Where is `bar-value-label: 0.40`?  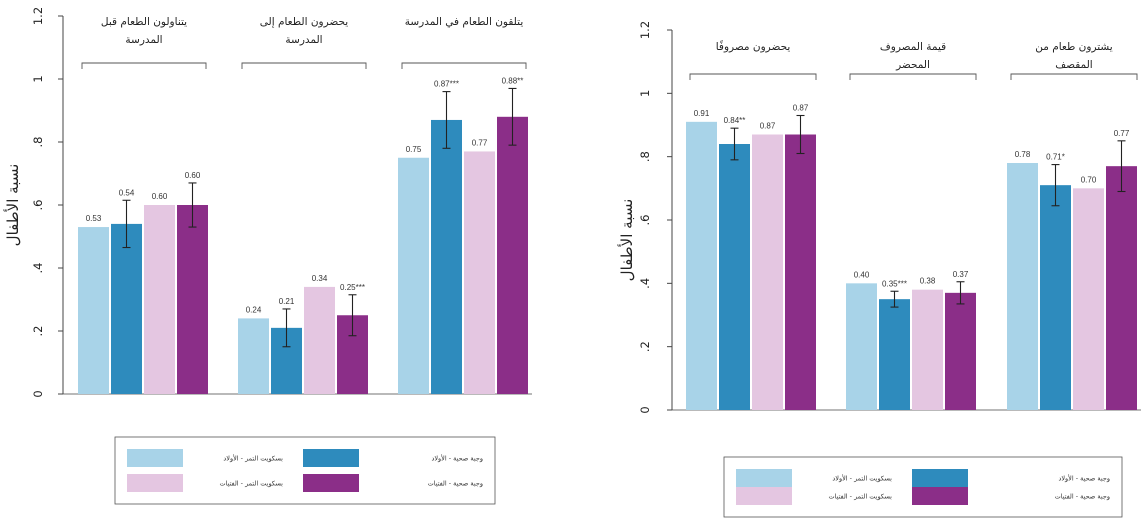
bar-value-label: 0.40 is located at coordinates (862, 274).